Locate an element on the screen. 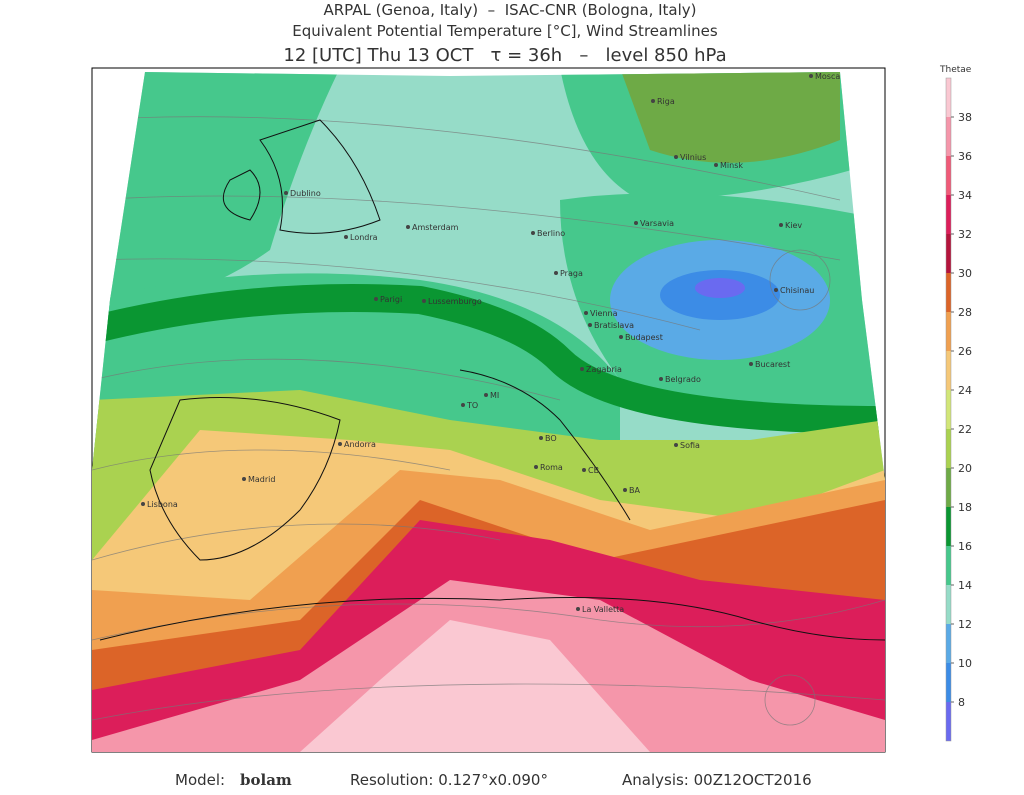 The width and height of the screenshot is (1024, 795). colorbar-tick-label: 28 is located at coordinates (965, 312).